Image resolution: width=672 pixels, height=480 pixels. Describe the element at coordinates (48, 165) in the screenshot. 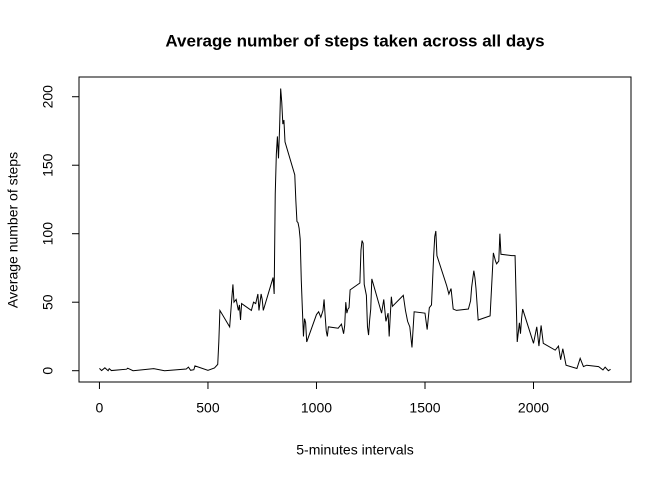

I see `y-tick-label: 150` at that location.